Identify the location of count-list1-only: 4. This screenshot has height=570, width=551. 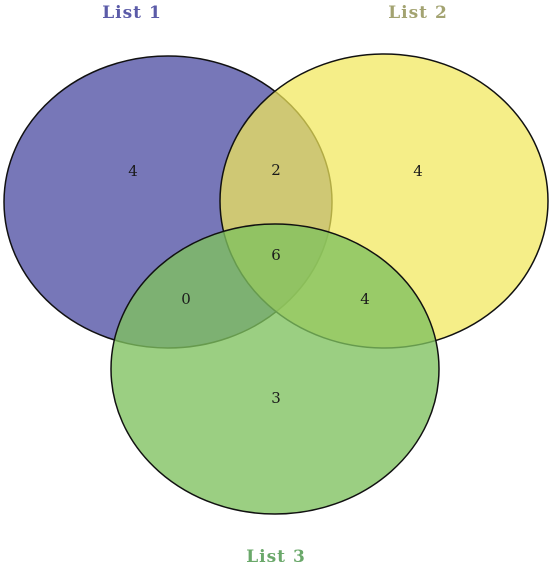
(133, 171).